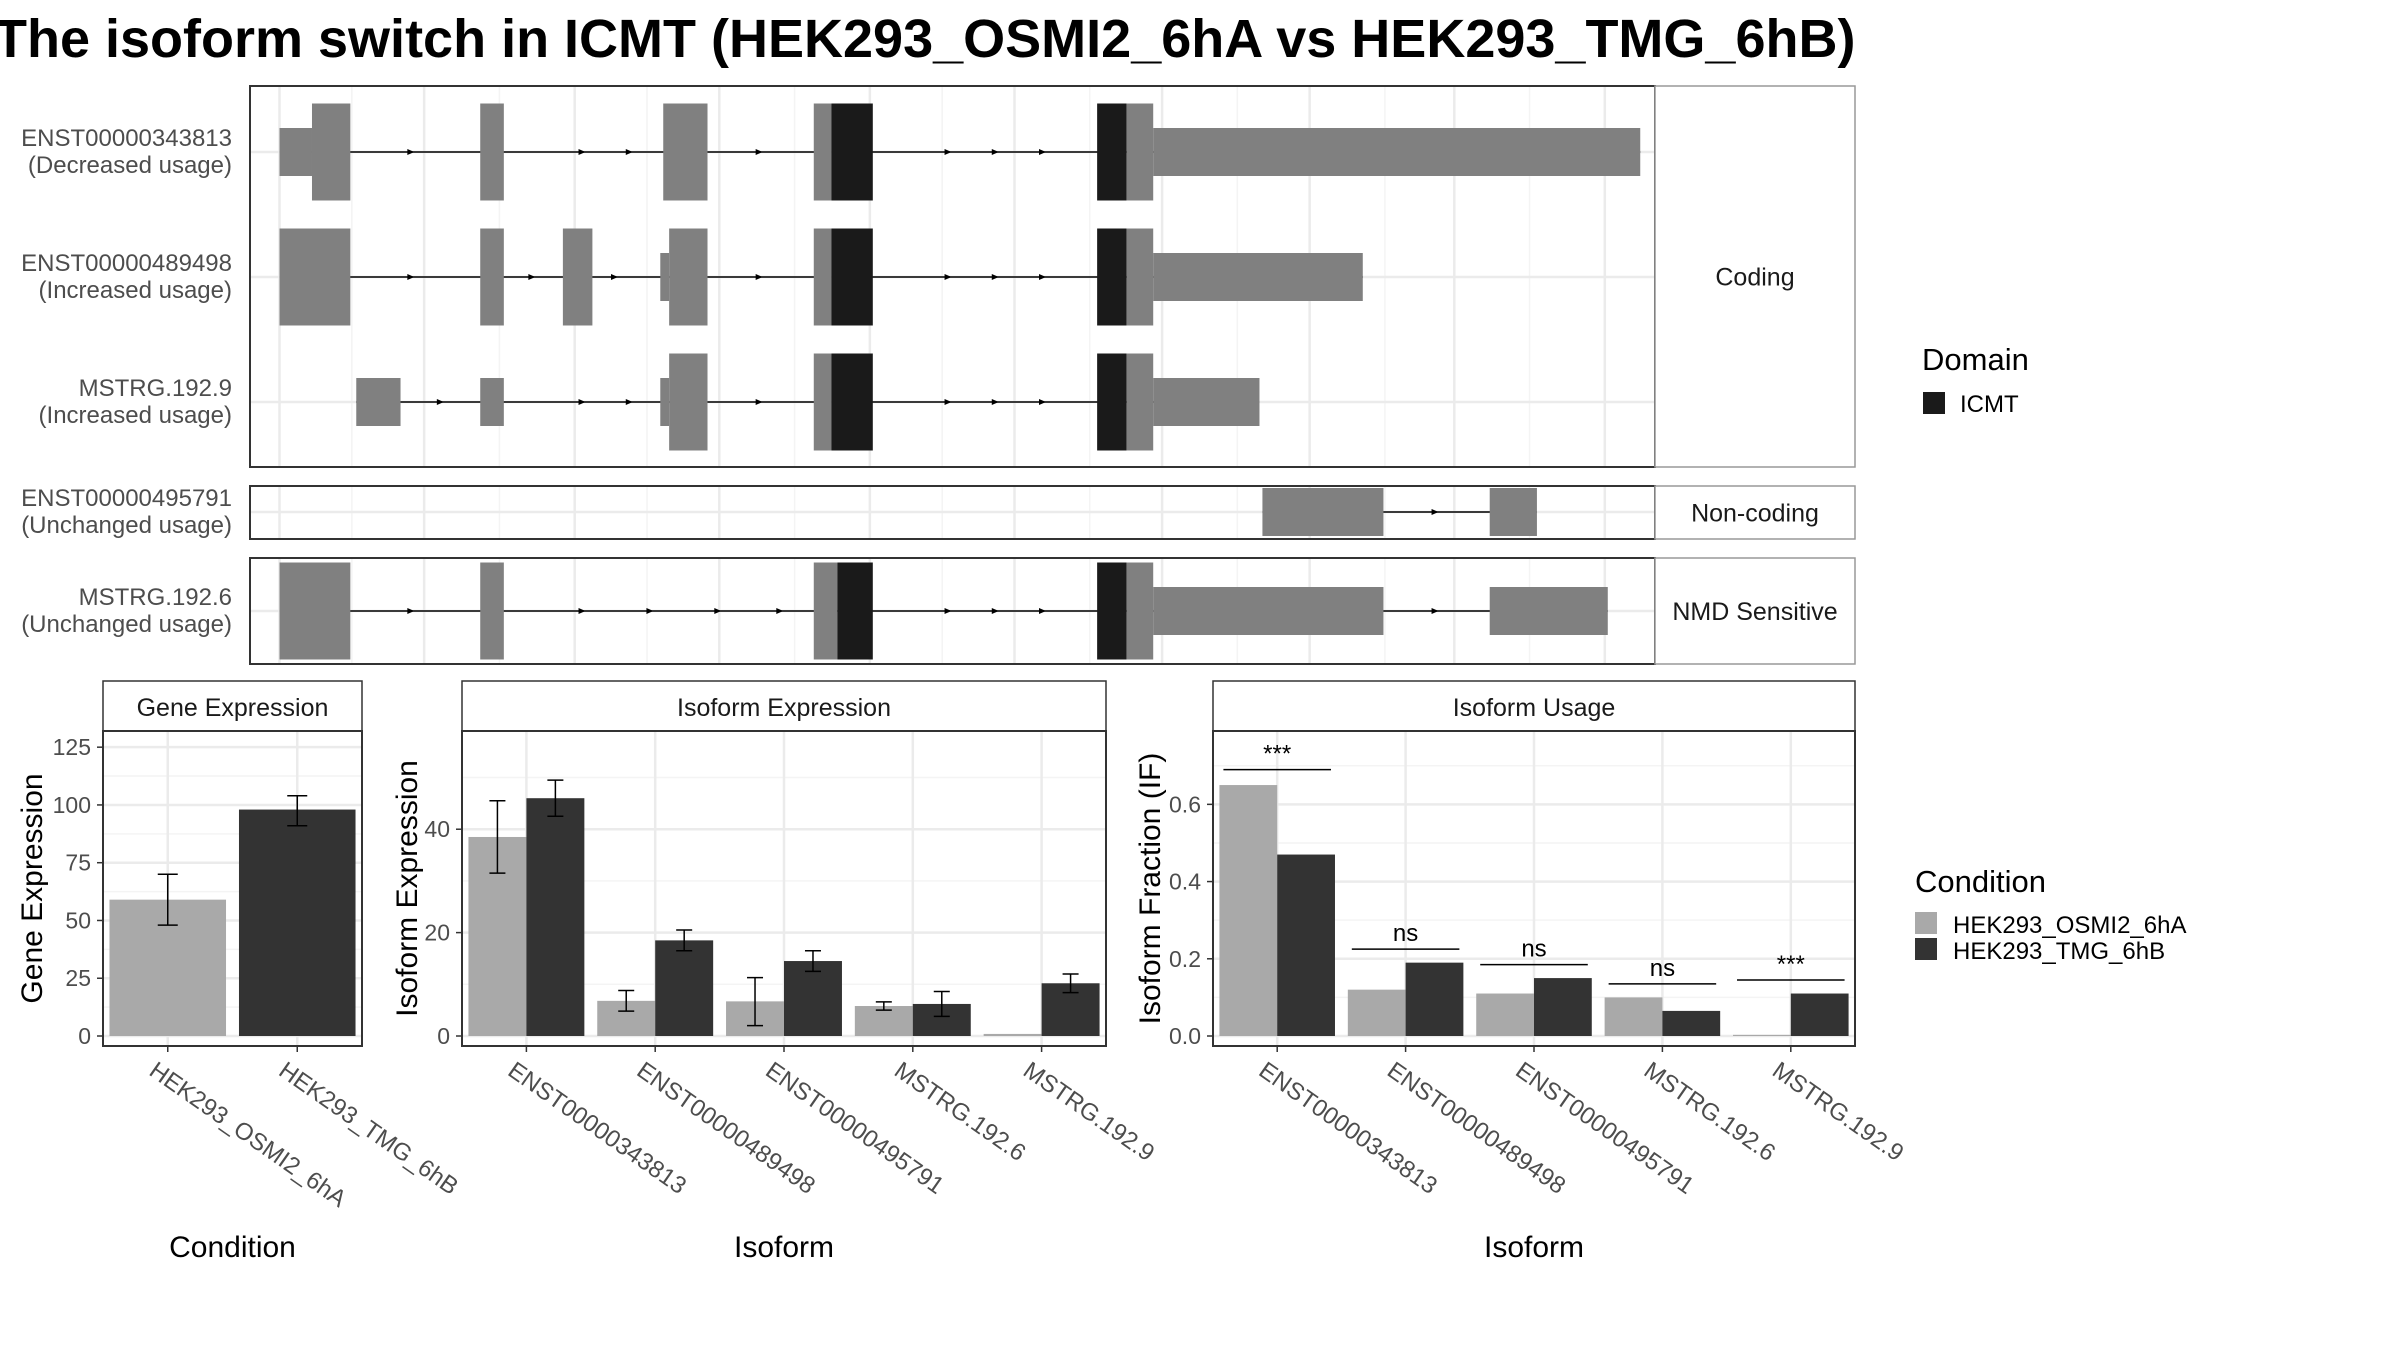  I want to click on transcript-track-ENST00000343813, so click(960, 152).